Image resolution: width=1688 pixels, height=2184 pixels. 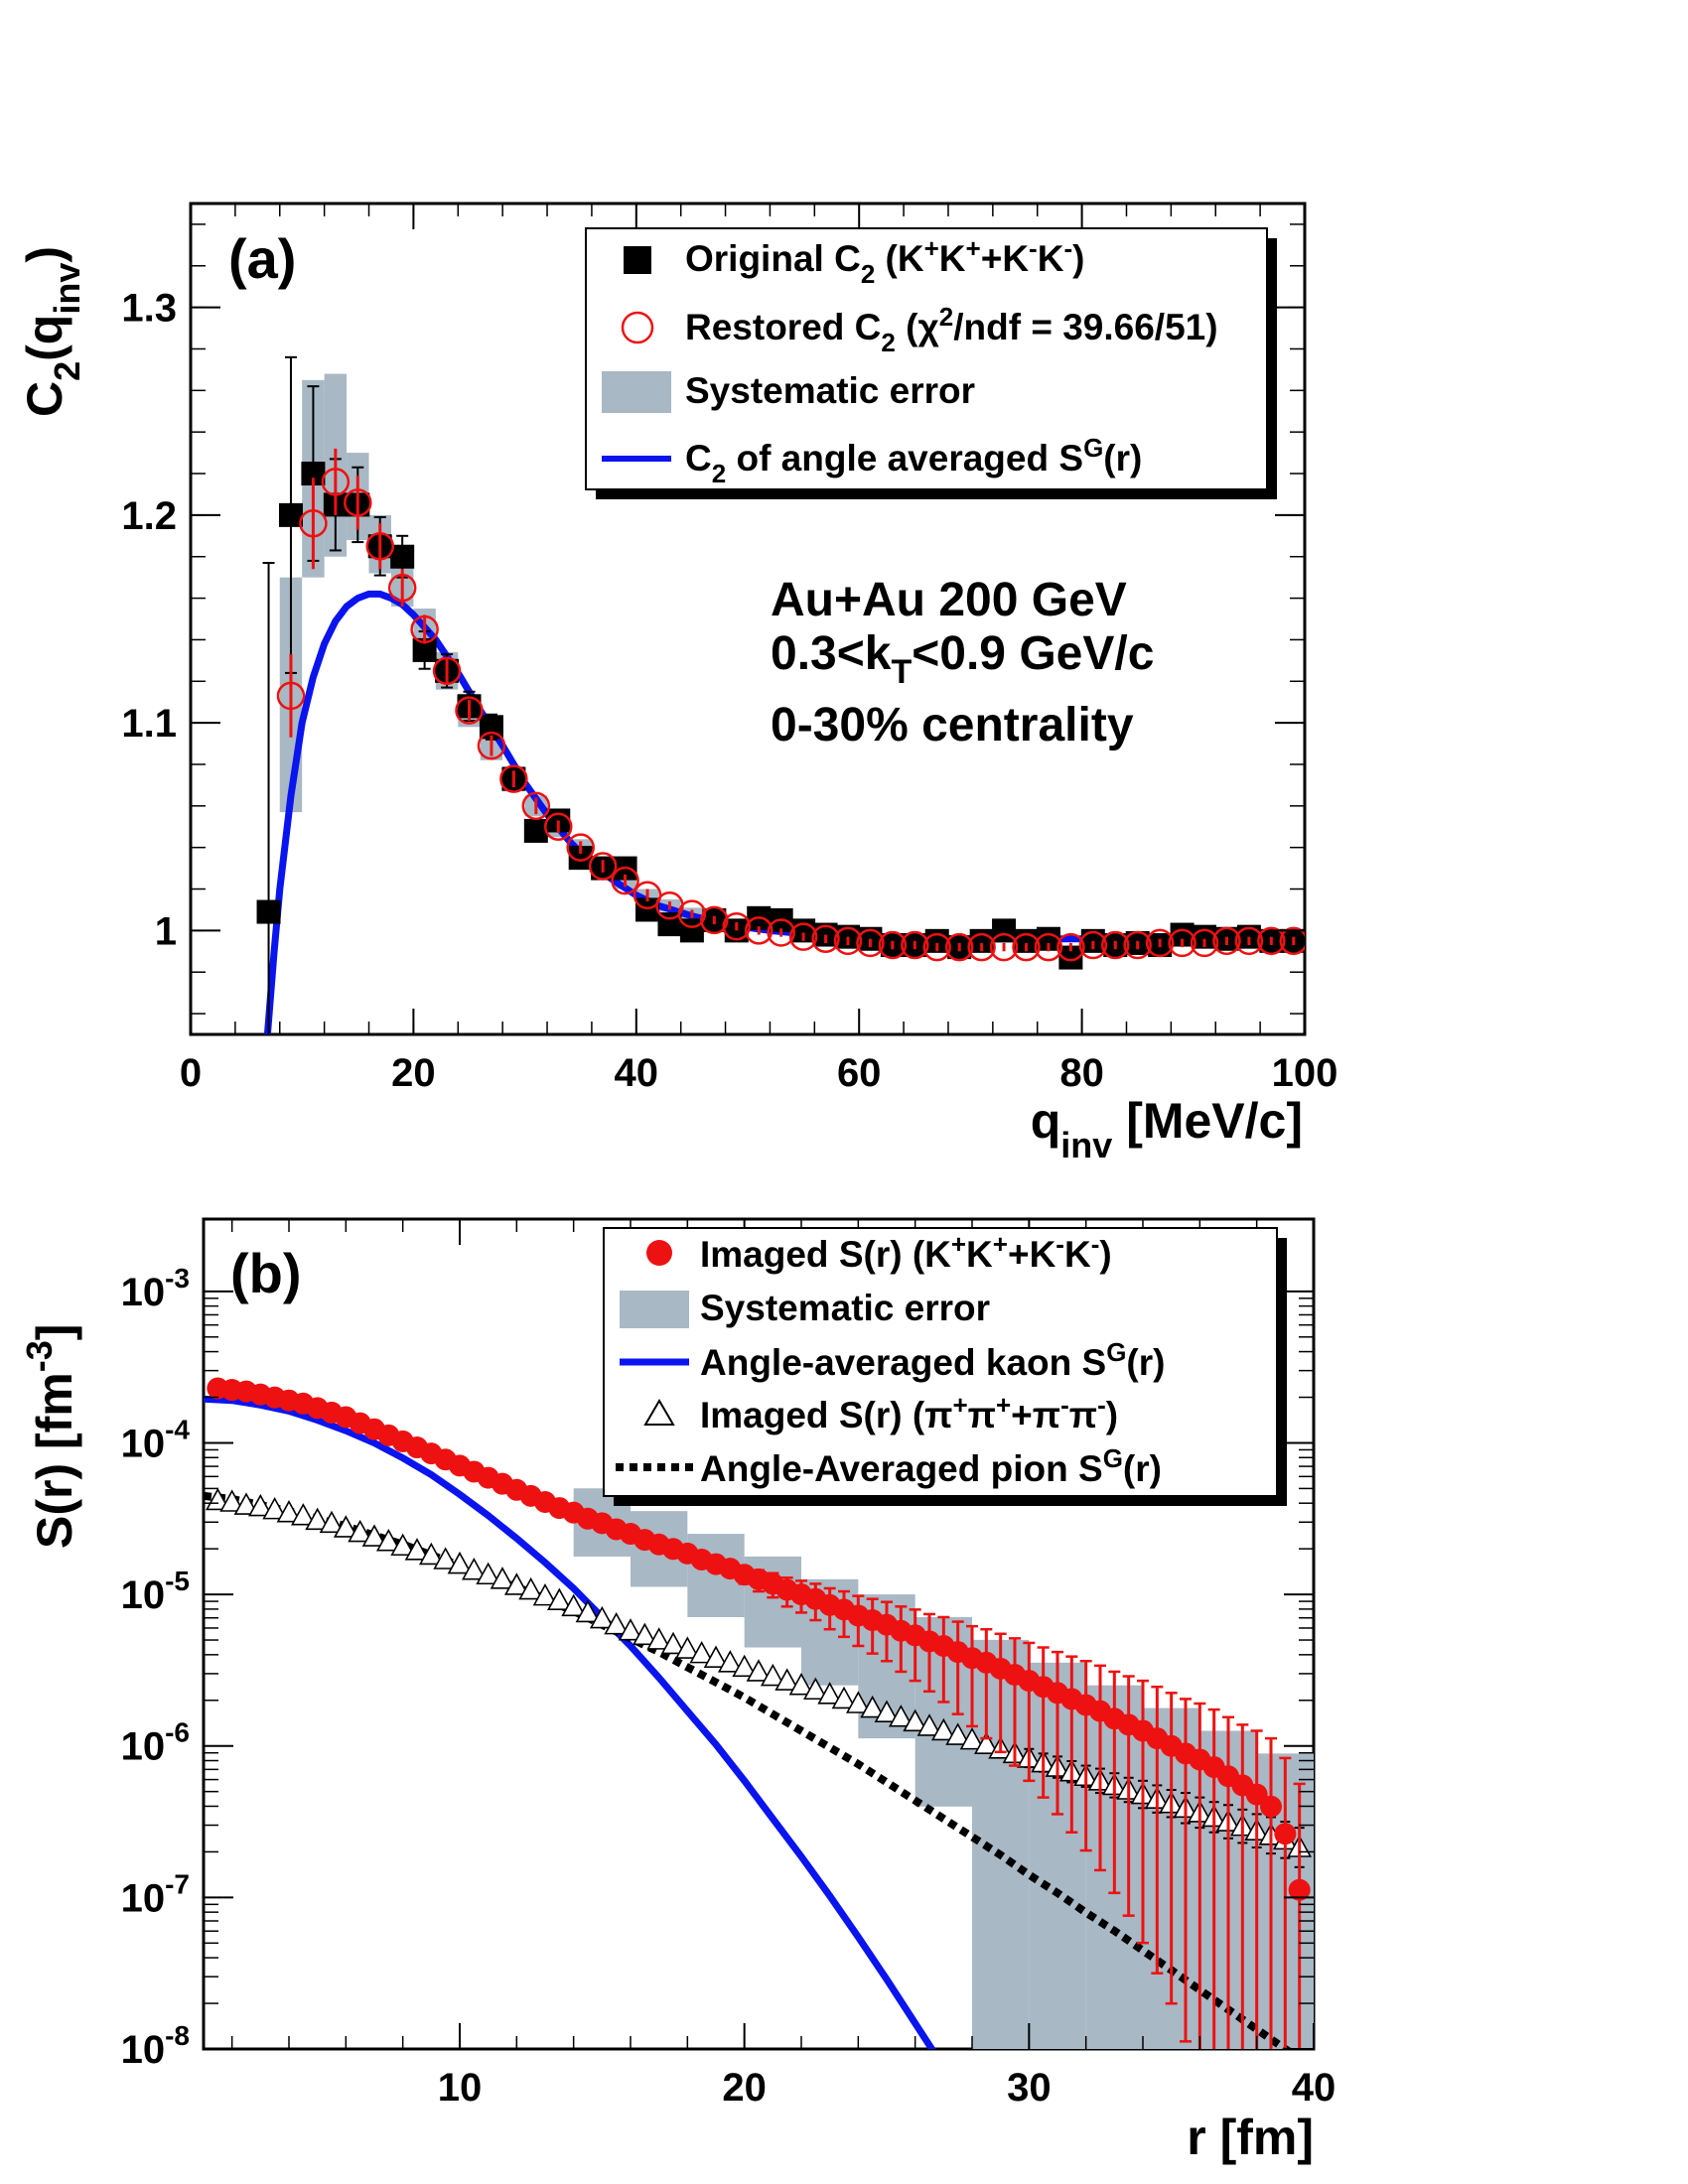 What do you see at coordinates (262, 258) in the screenshot?
I see `panel-a-tag: (a)` at bounding box center [262, 258].